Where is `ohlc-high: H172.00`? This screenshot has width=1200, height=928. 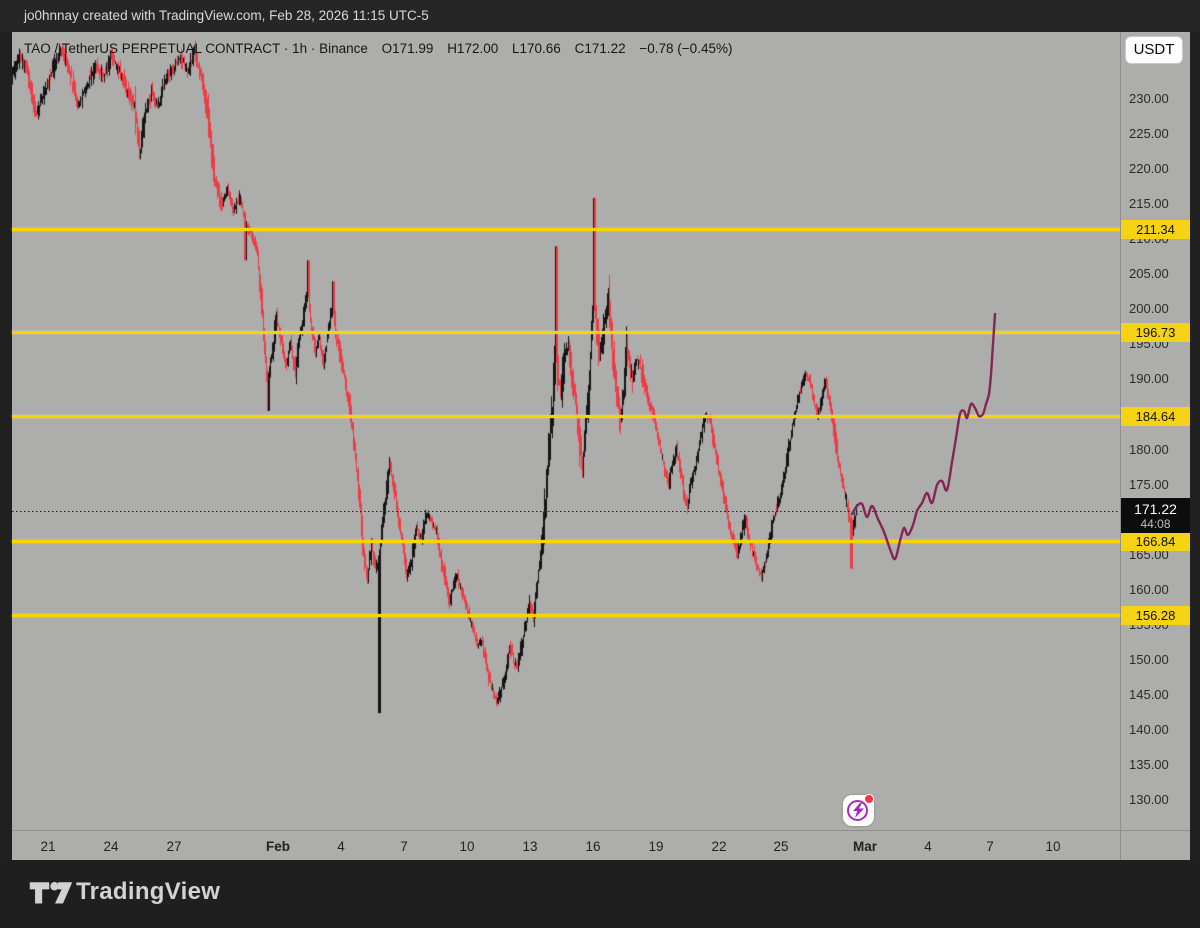 ohlc-high: H172.00 is located at coordinates (473, 48).